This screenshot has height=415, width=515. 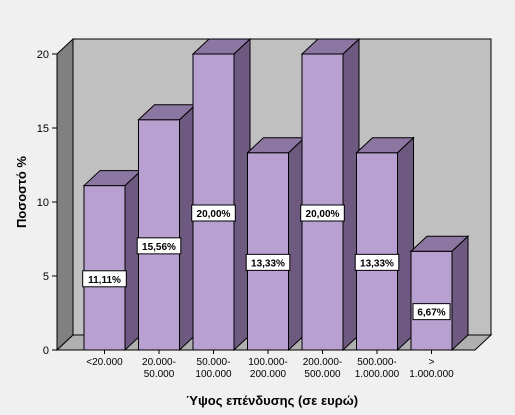 I want to click on data-label: 11,11%, so click(x=104, y=280).